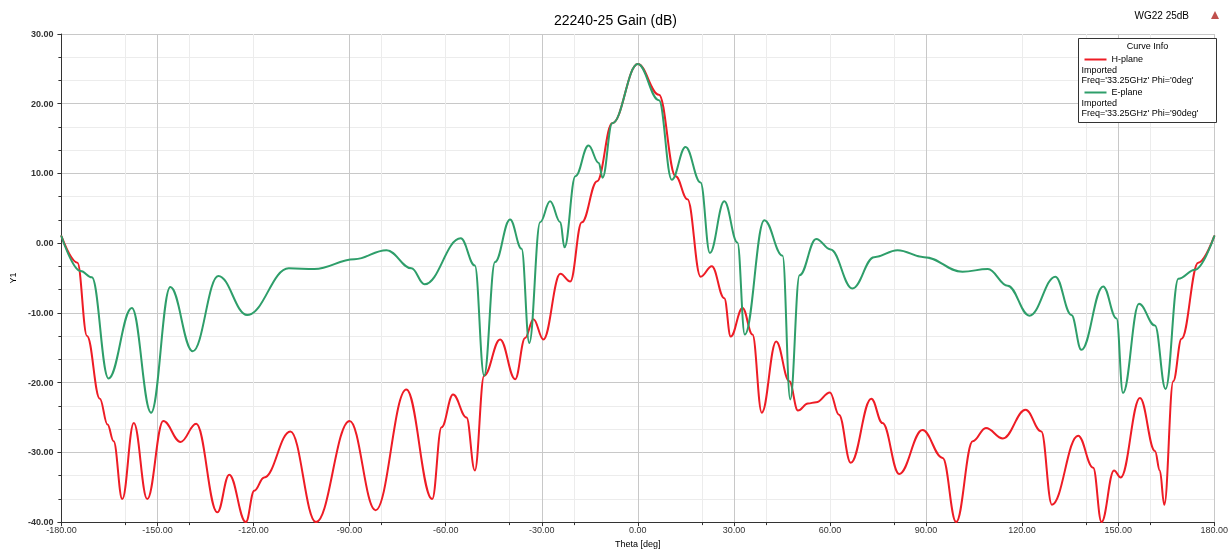 The height and width of the screenshot is (553, 1231). I want to click on x-tick-label: 180.00, so click(1214, 529).